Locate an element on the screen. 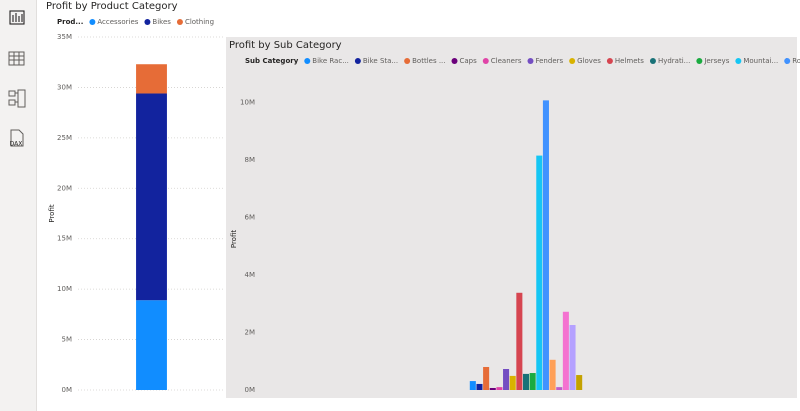 This screenshot has width=800, height=411. legend-entry: Caps is located at coordinates (469, 61).